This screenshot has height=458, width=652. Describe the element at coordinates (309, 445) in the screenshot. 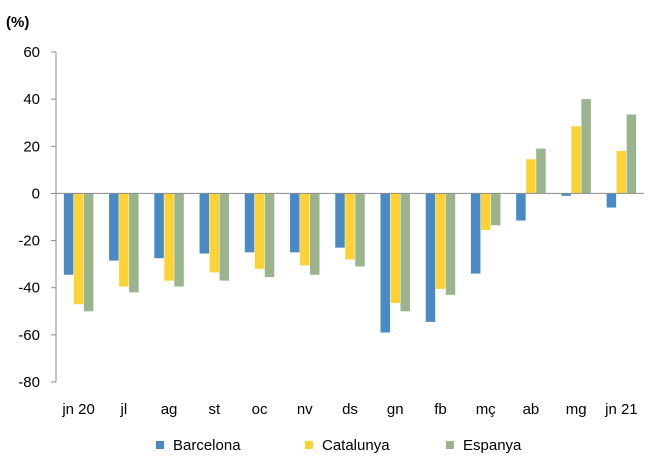

I see `legend-swatch-catalunya` at that location.